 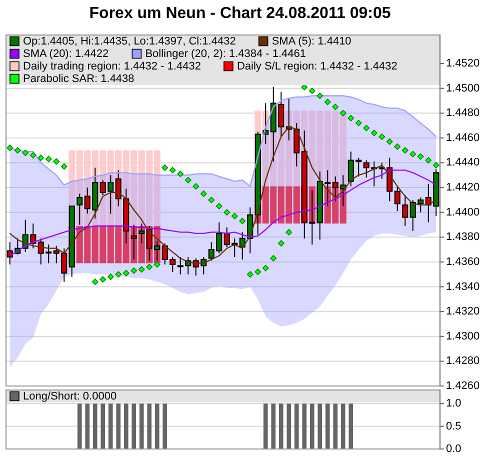 What do you see at coordinates (454, 426) in the screenshot?
I see `y-tick-label: 0.5` at bounding box center [454, 426].